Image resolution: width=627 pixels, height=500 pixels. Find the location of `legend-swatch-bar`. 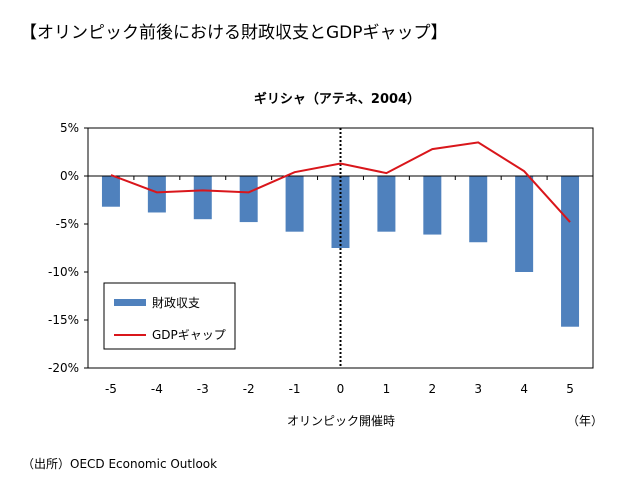

legend-swatch-bar is located at coordinates (130, 302).